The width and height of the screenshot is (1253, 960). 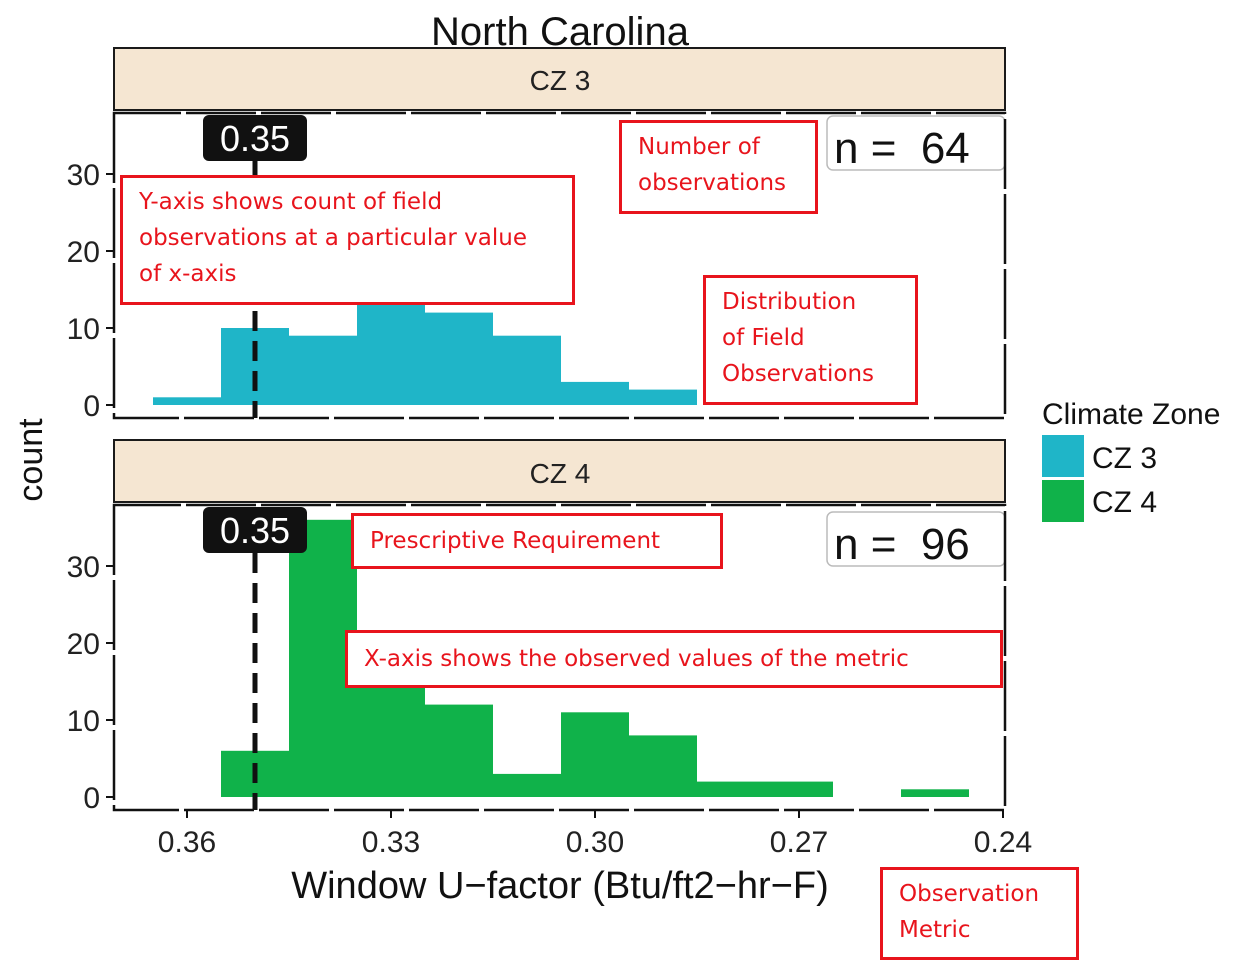 I want to click on annotation-y-axis-line-2: observations at a particular value, so click(x=333, y=238).